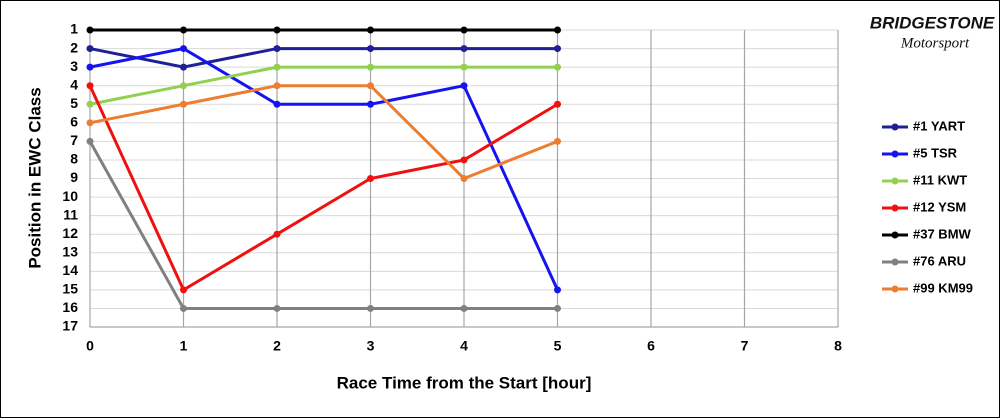  I want to click on y-axis-title: Position in EWC Class, so click(34, 177).